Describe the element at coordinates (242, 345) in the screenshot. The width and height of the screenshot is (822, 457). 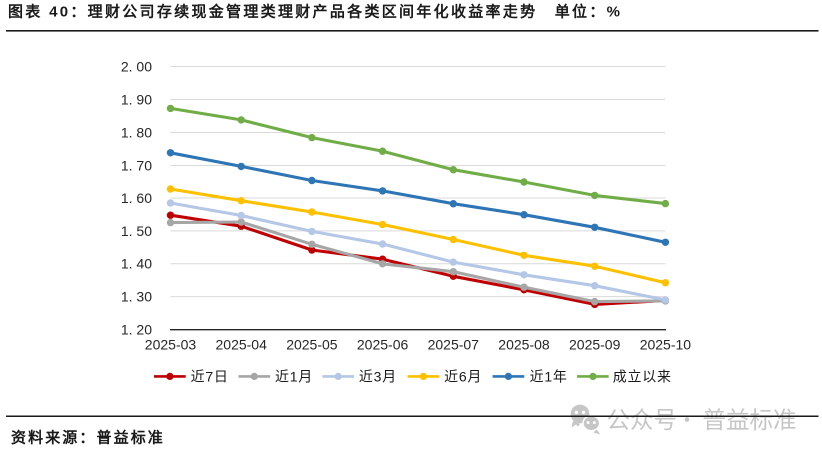
I see `svg-text: 2025-04` at that location.